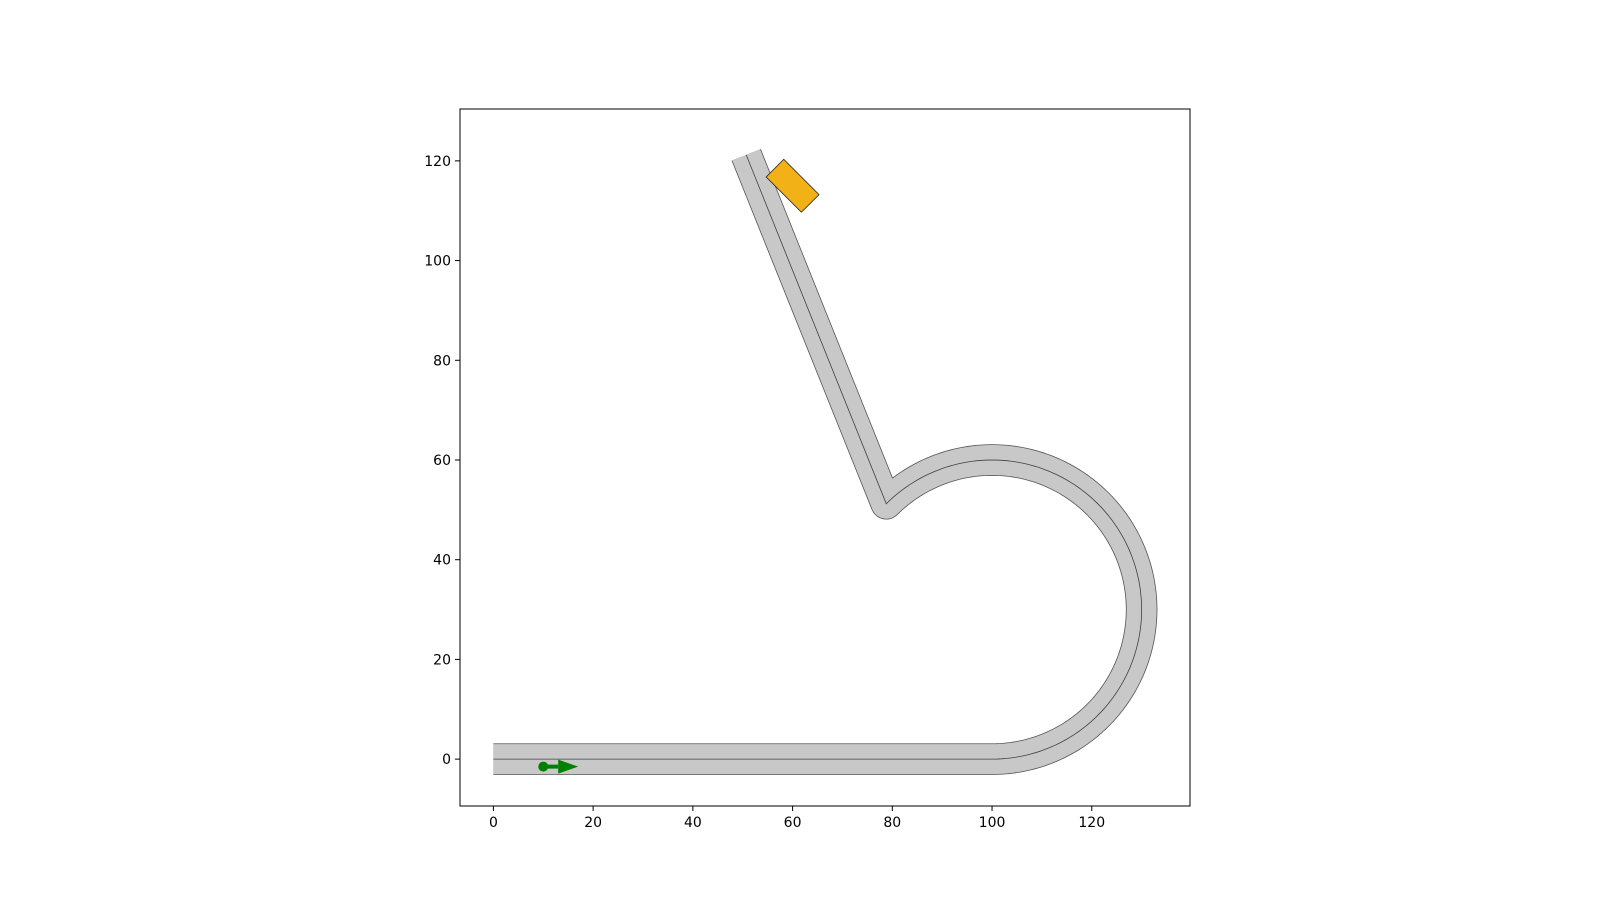  I want to click on y-tick-label: 100, so click(437, 262).